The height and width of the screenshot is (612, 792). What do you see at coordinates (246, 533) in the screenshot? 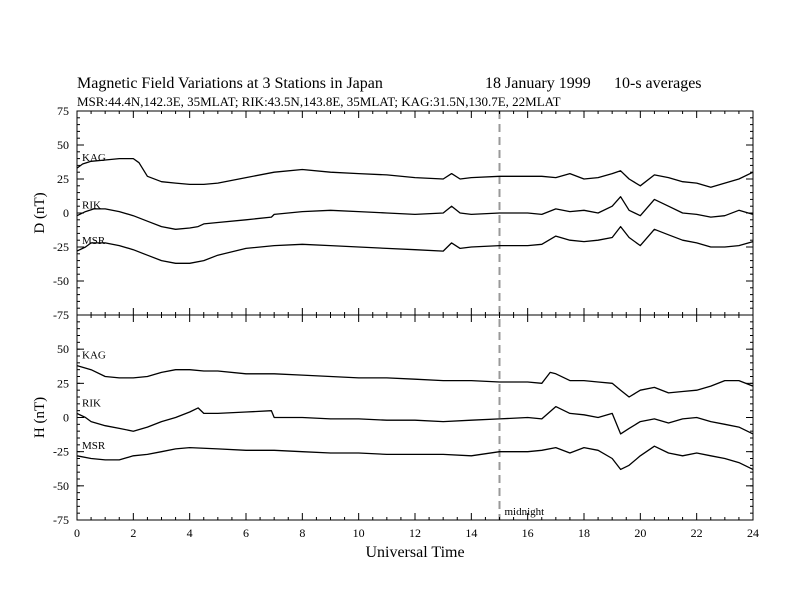
I see `x-tick-label: 6` at bounding box center [246, 533].